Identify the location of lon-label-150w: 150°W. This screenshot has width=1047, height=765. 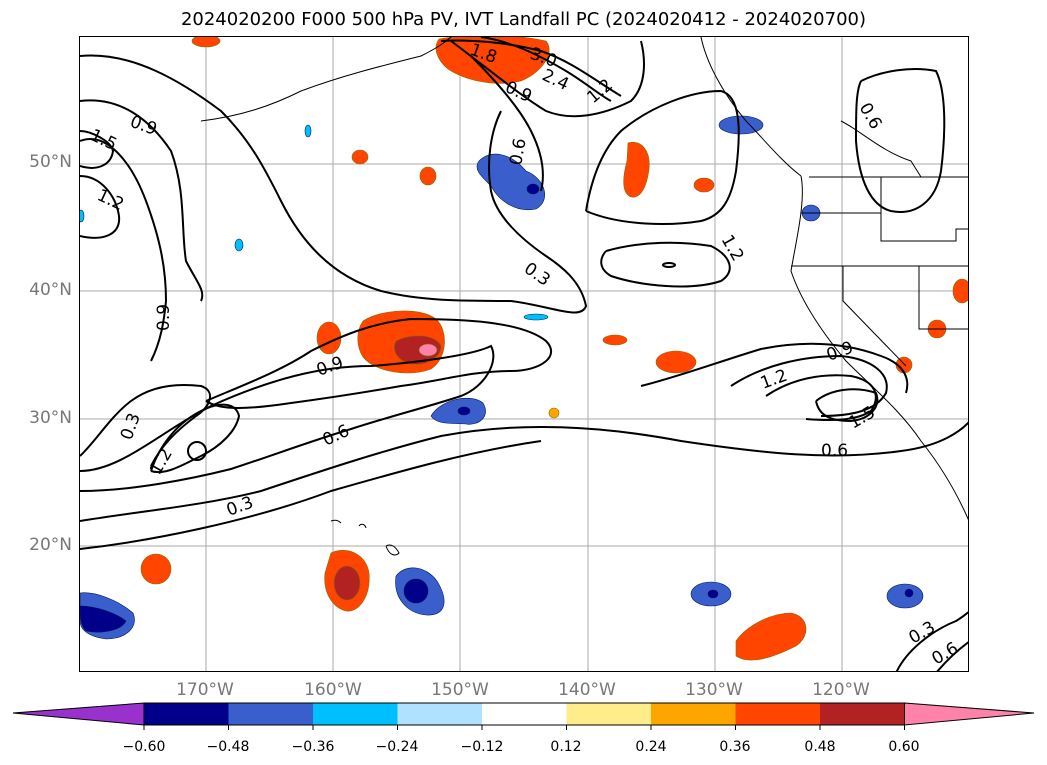
(460, 690).